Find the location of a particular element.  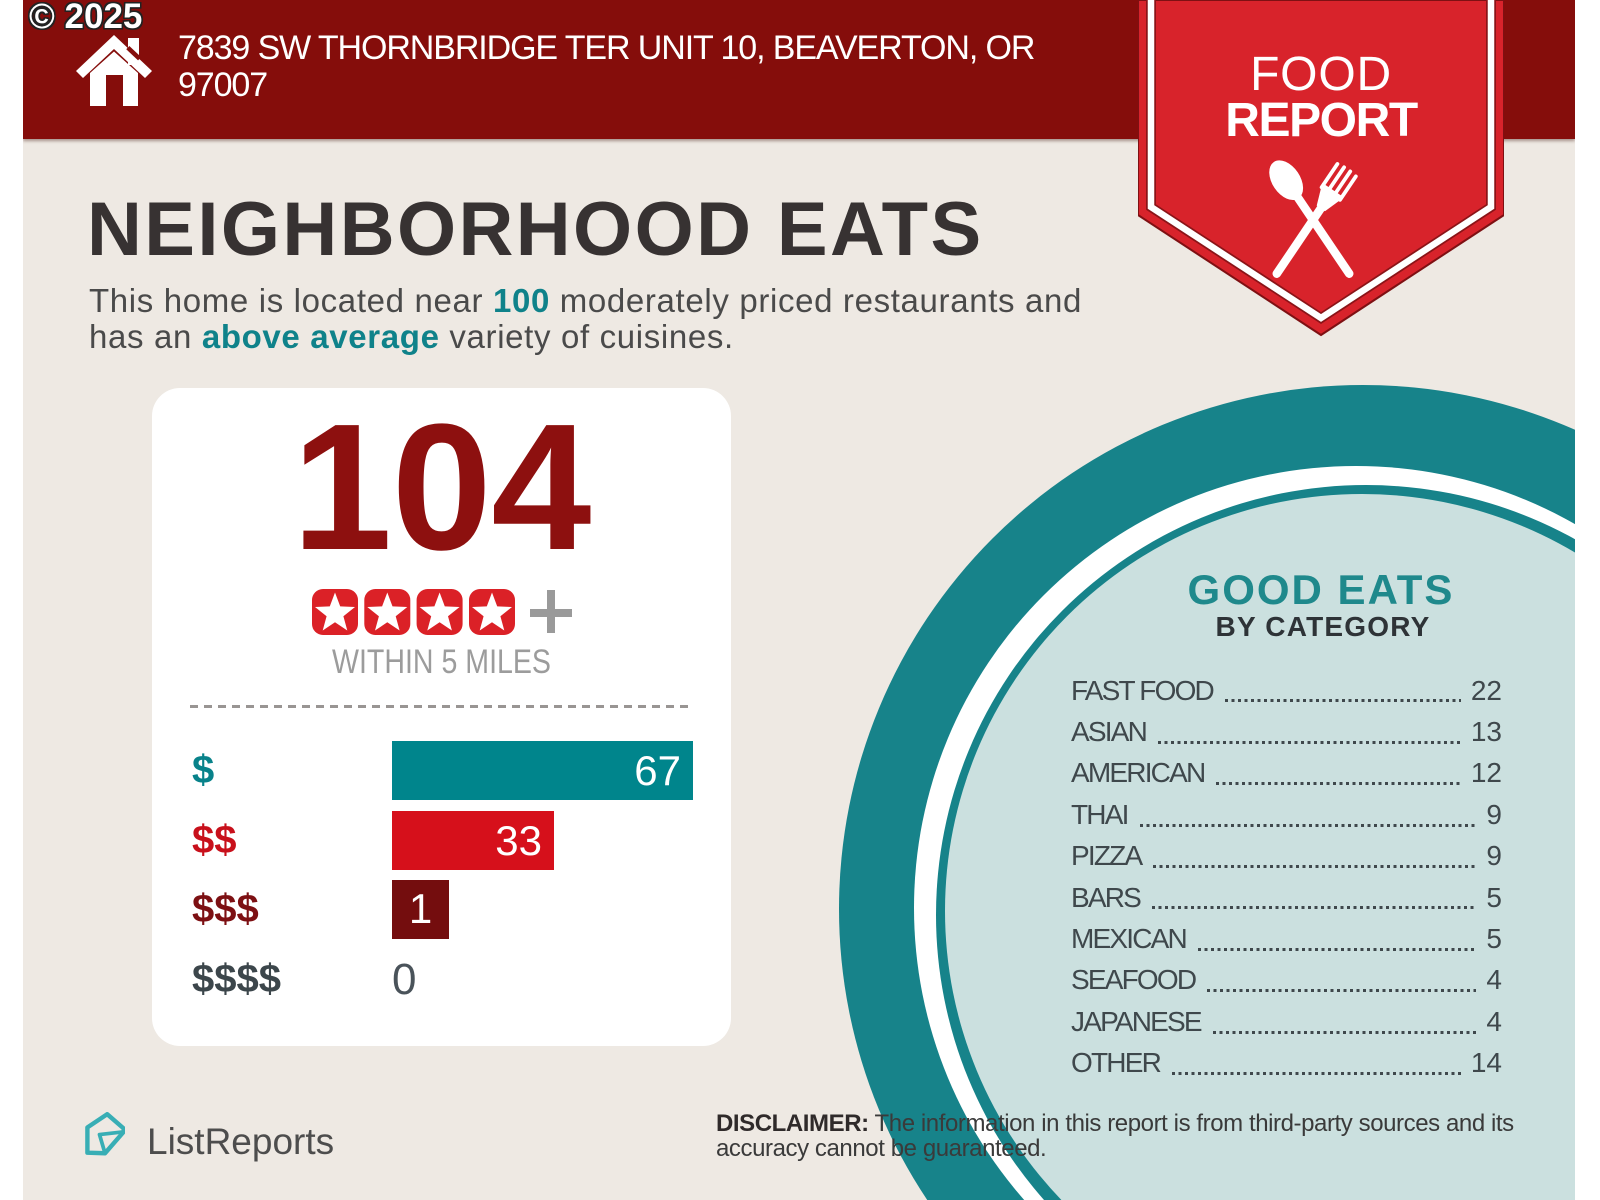

svg-text: REPORT is located at coordinates (1321, 120).